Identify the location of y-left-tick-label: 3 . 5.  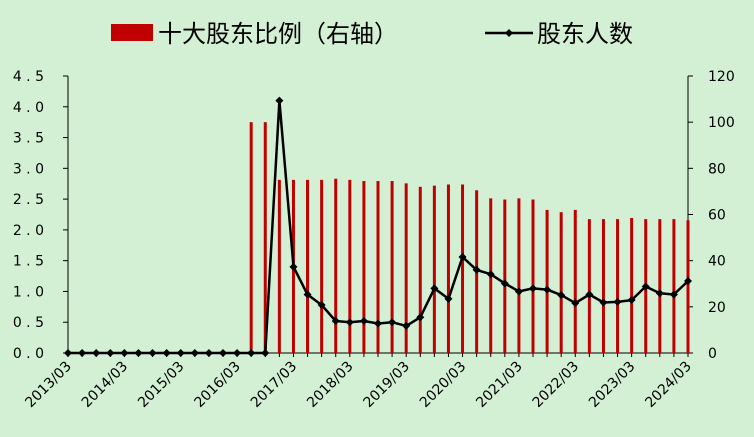
(28, 139).